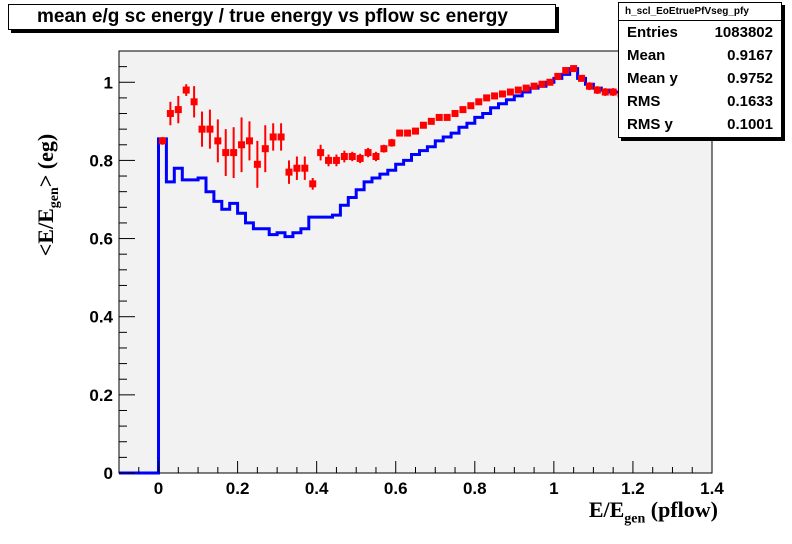 The image size is (792, 544). I want to click on x-axis-label: E/Egen (pflow), so click(653, 512).